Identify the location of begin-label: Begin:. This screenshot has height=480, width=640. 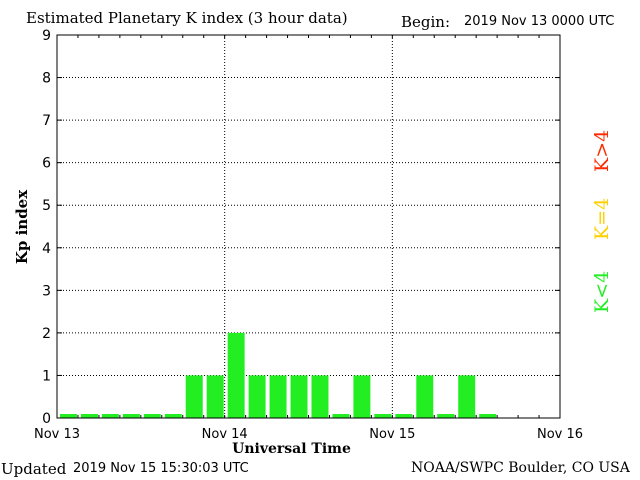
(426, 22).